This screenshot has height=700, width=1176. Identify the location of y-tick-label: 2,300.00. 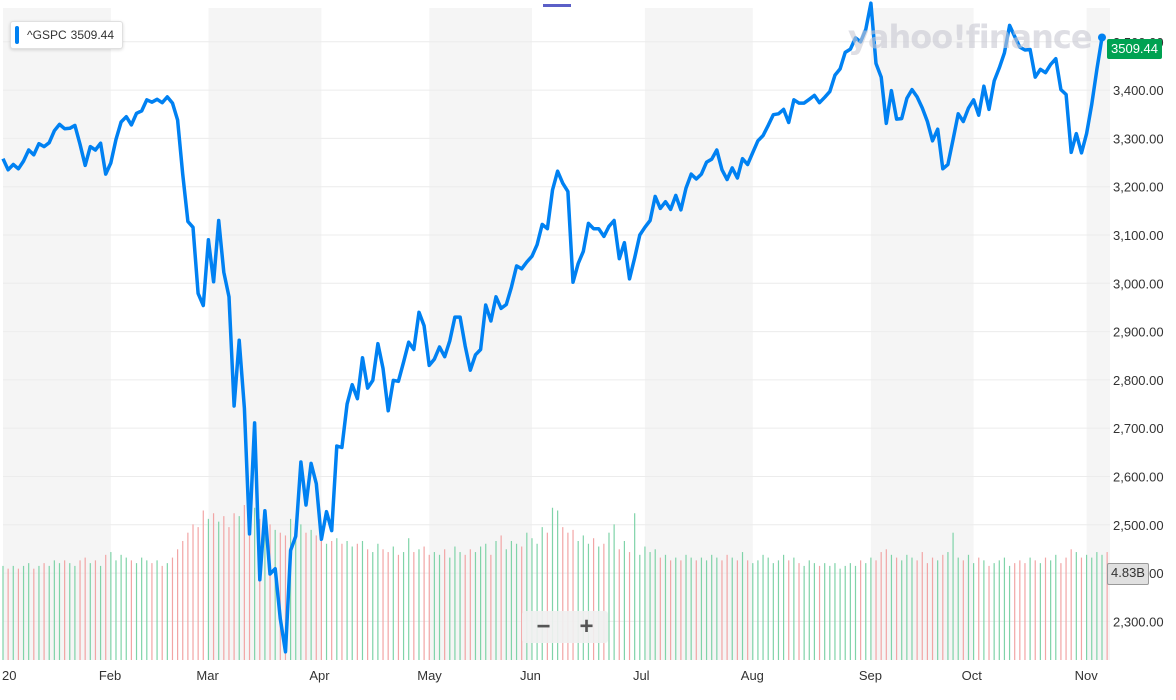
(1138, 621).